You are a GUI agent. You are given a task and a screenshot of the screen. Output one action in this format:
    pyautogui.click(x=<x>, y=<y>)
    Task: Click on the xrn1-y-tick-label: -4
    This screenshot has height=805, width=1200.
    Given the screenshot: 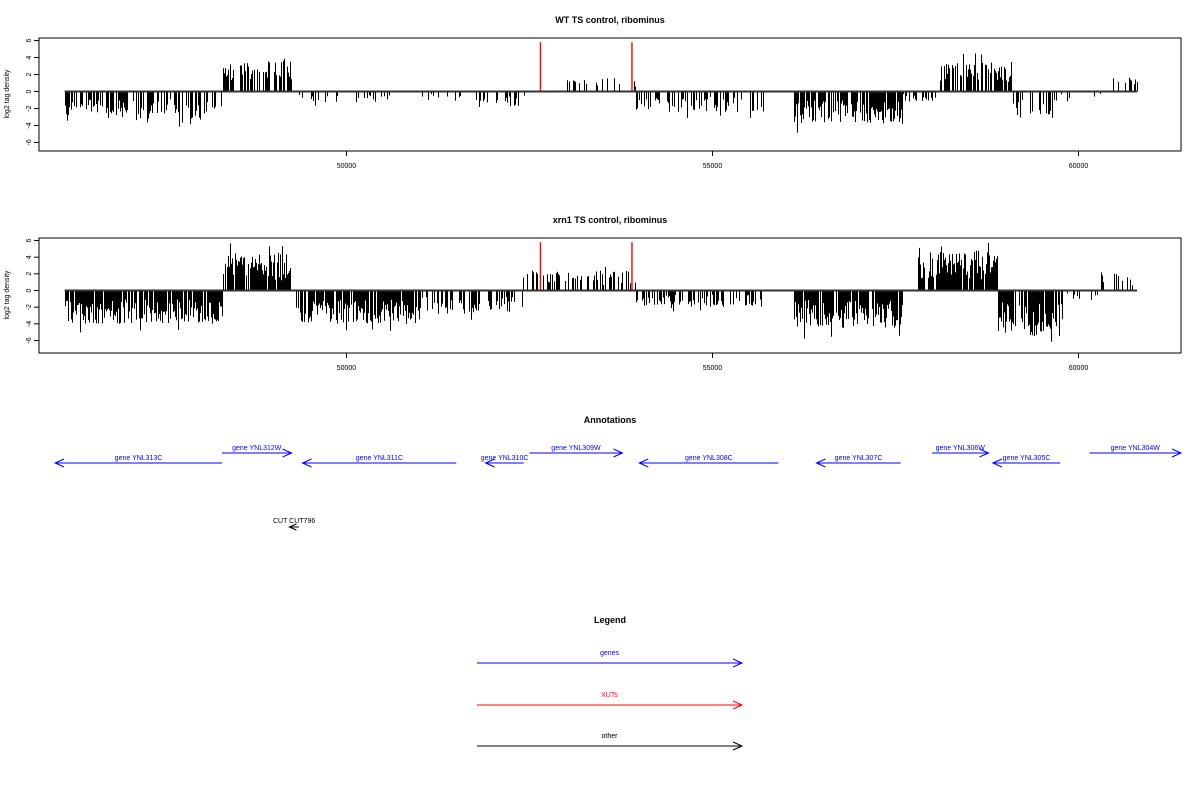 What is the action you would take?
    pyautogui.click(x=29, y=324)
    